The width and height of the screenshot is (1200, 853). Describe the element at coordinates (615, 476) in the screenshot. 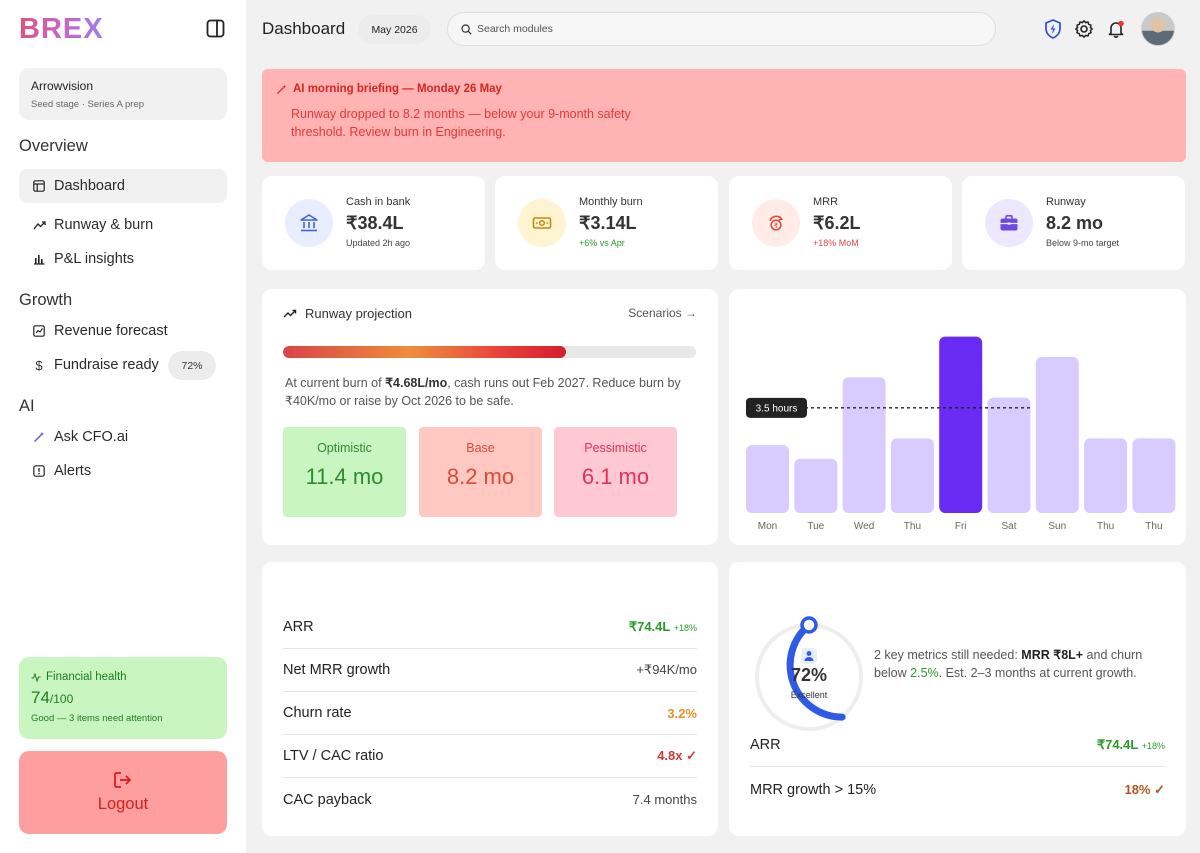

I see `scenario-value: 6.1 mo` at that location.